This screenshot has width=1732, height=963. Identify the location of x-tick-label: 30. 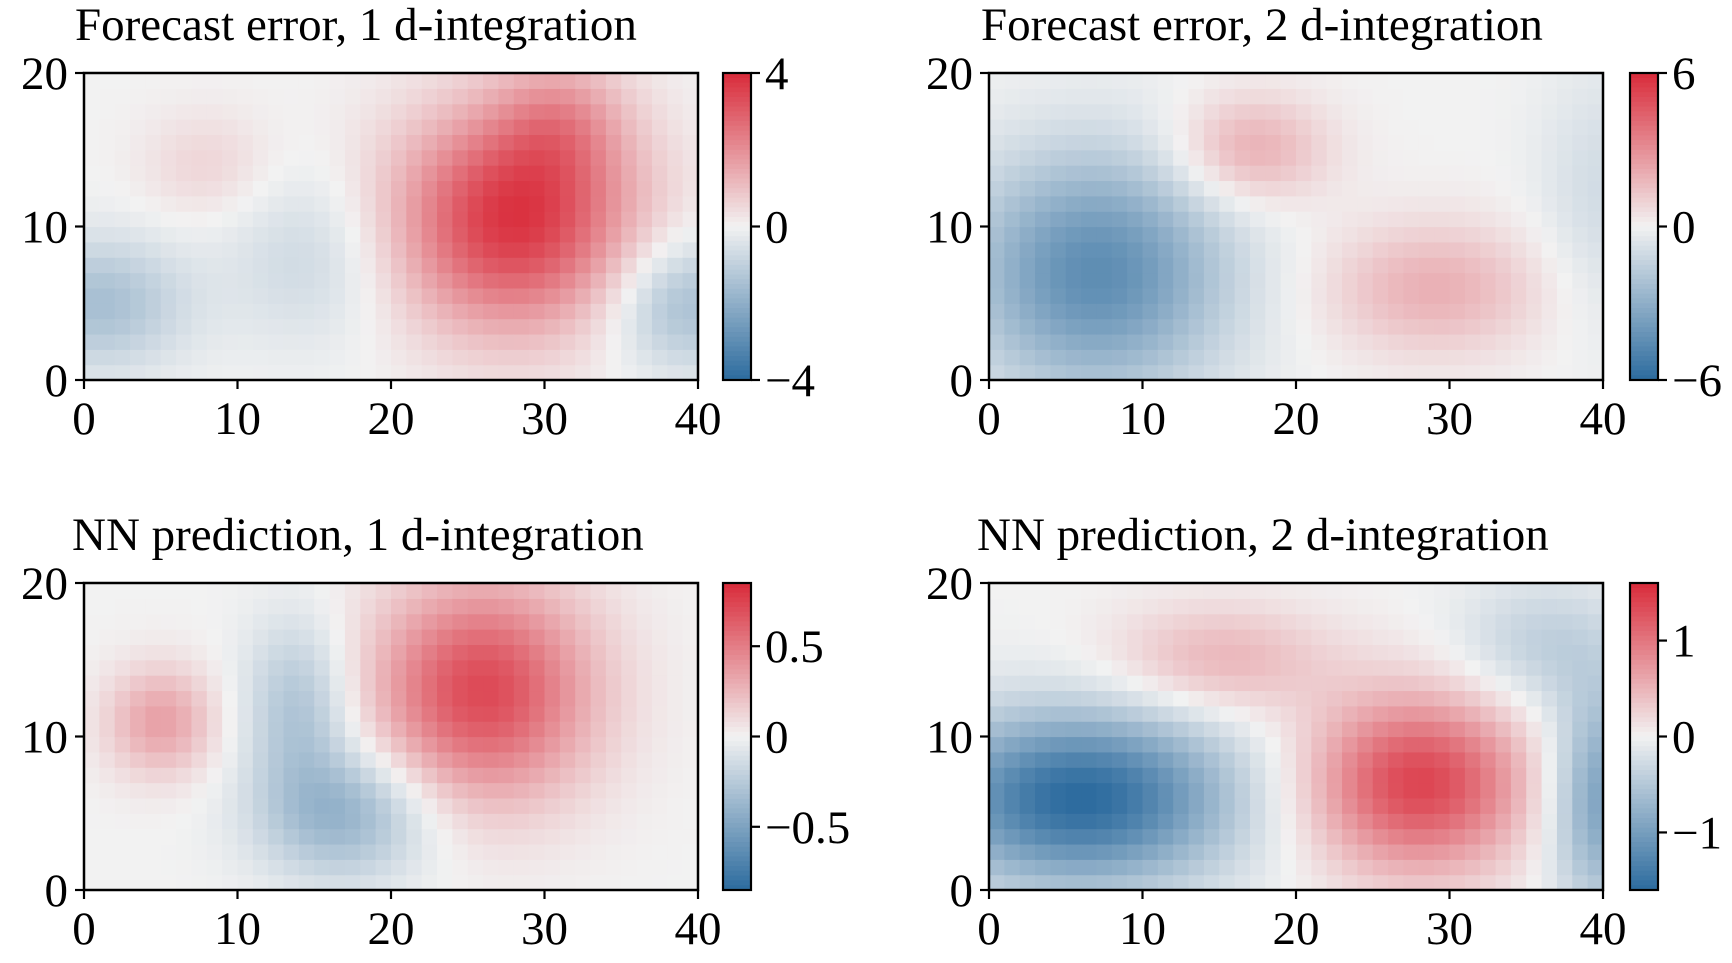
(544, 929).